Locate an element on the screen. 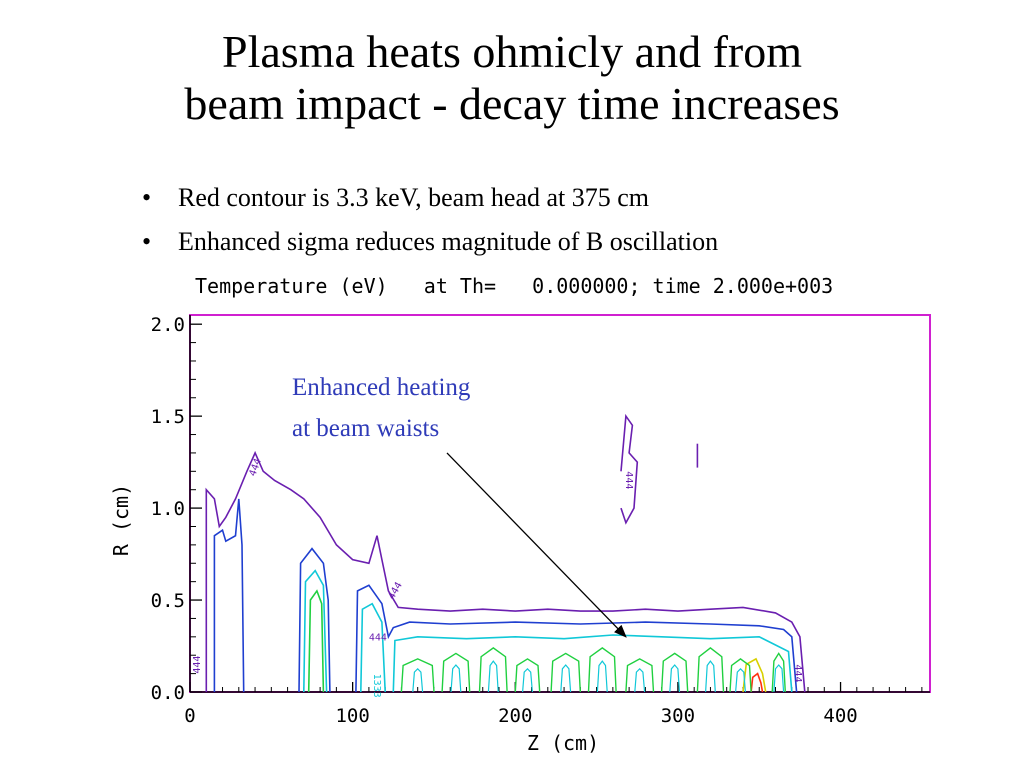 The width and height of the screenshot is (1024, 768). x-axis-label: Z (cm) is located at coordinates (563, 743).